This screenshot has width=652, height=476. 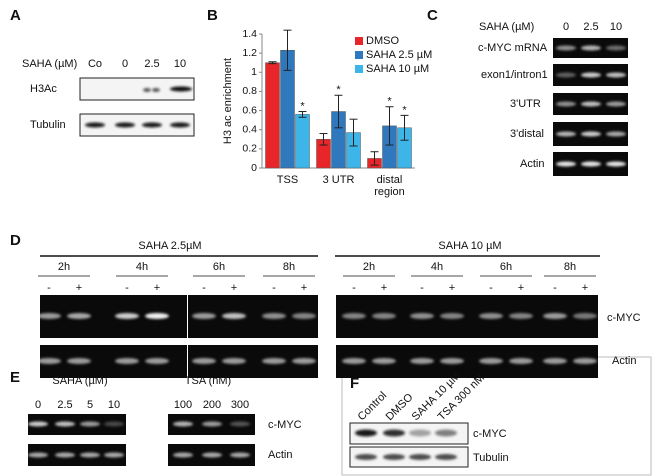 I want to click on row-label: Tubulin, so click(x=48, y=125).